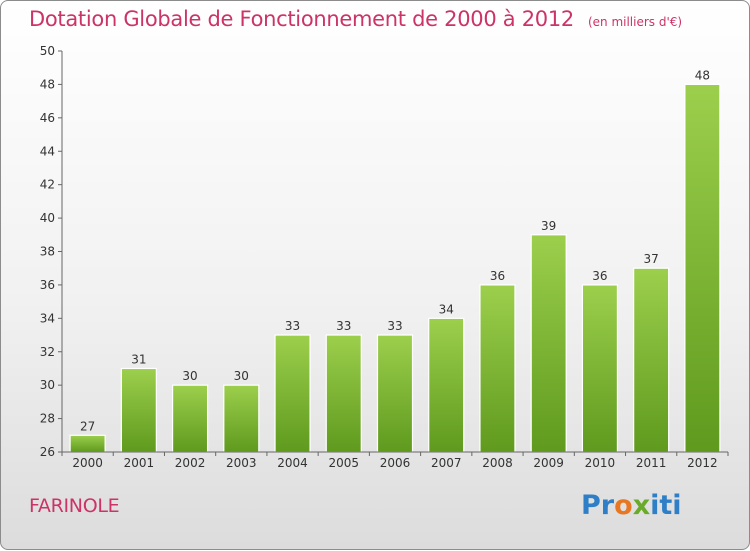 The height and width of the screenshot is (551, 750). What do you see at coordinates (47, 352) in the screenshot?
I see `y-tick-label-32: 32` at bounding box center [47, 352].